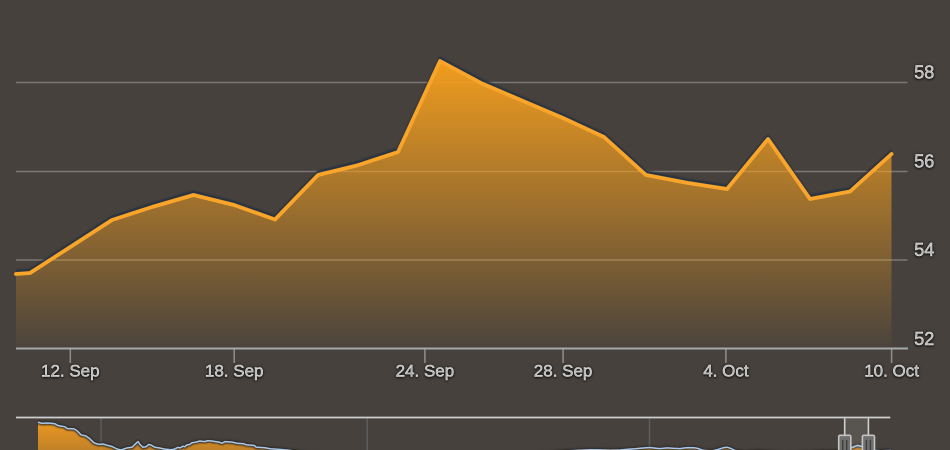  What do you see at coordinates (924, 73) in the screenshot?
I see `svg-text: 58` at bounding box center [924, 73].